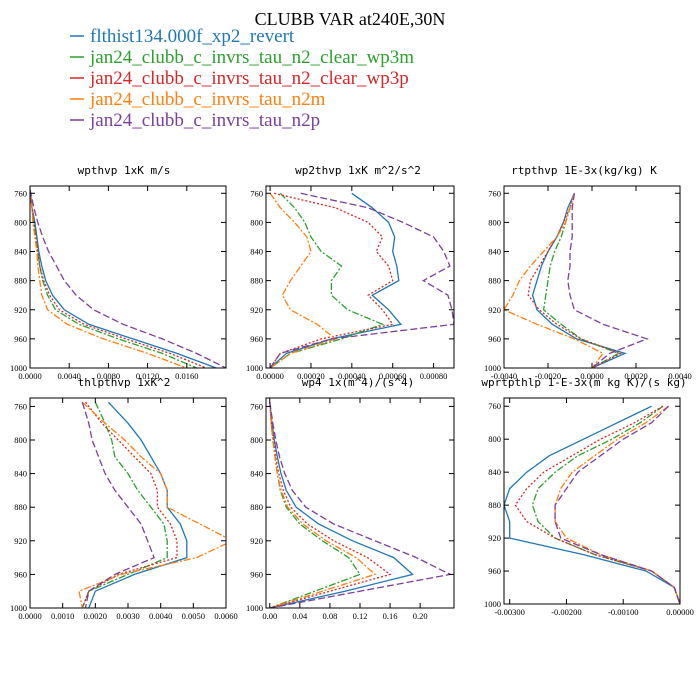 The image size is (700, 700). Describe the element at coordinates (623, 612) in the screenshot. I see `x-tick-label: -0.00100` at that location.